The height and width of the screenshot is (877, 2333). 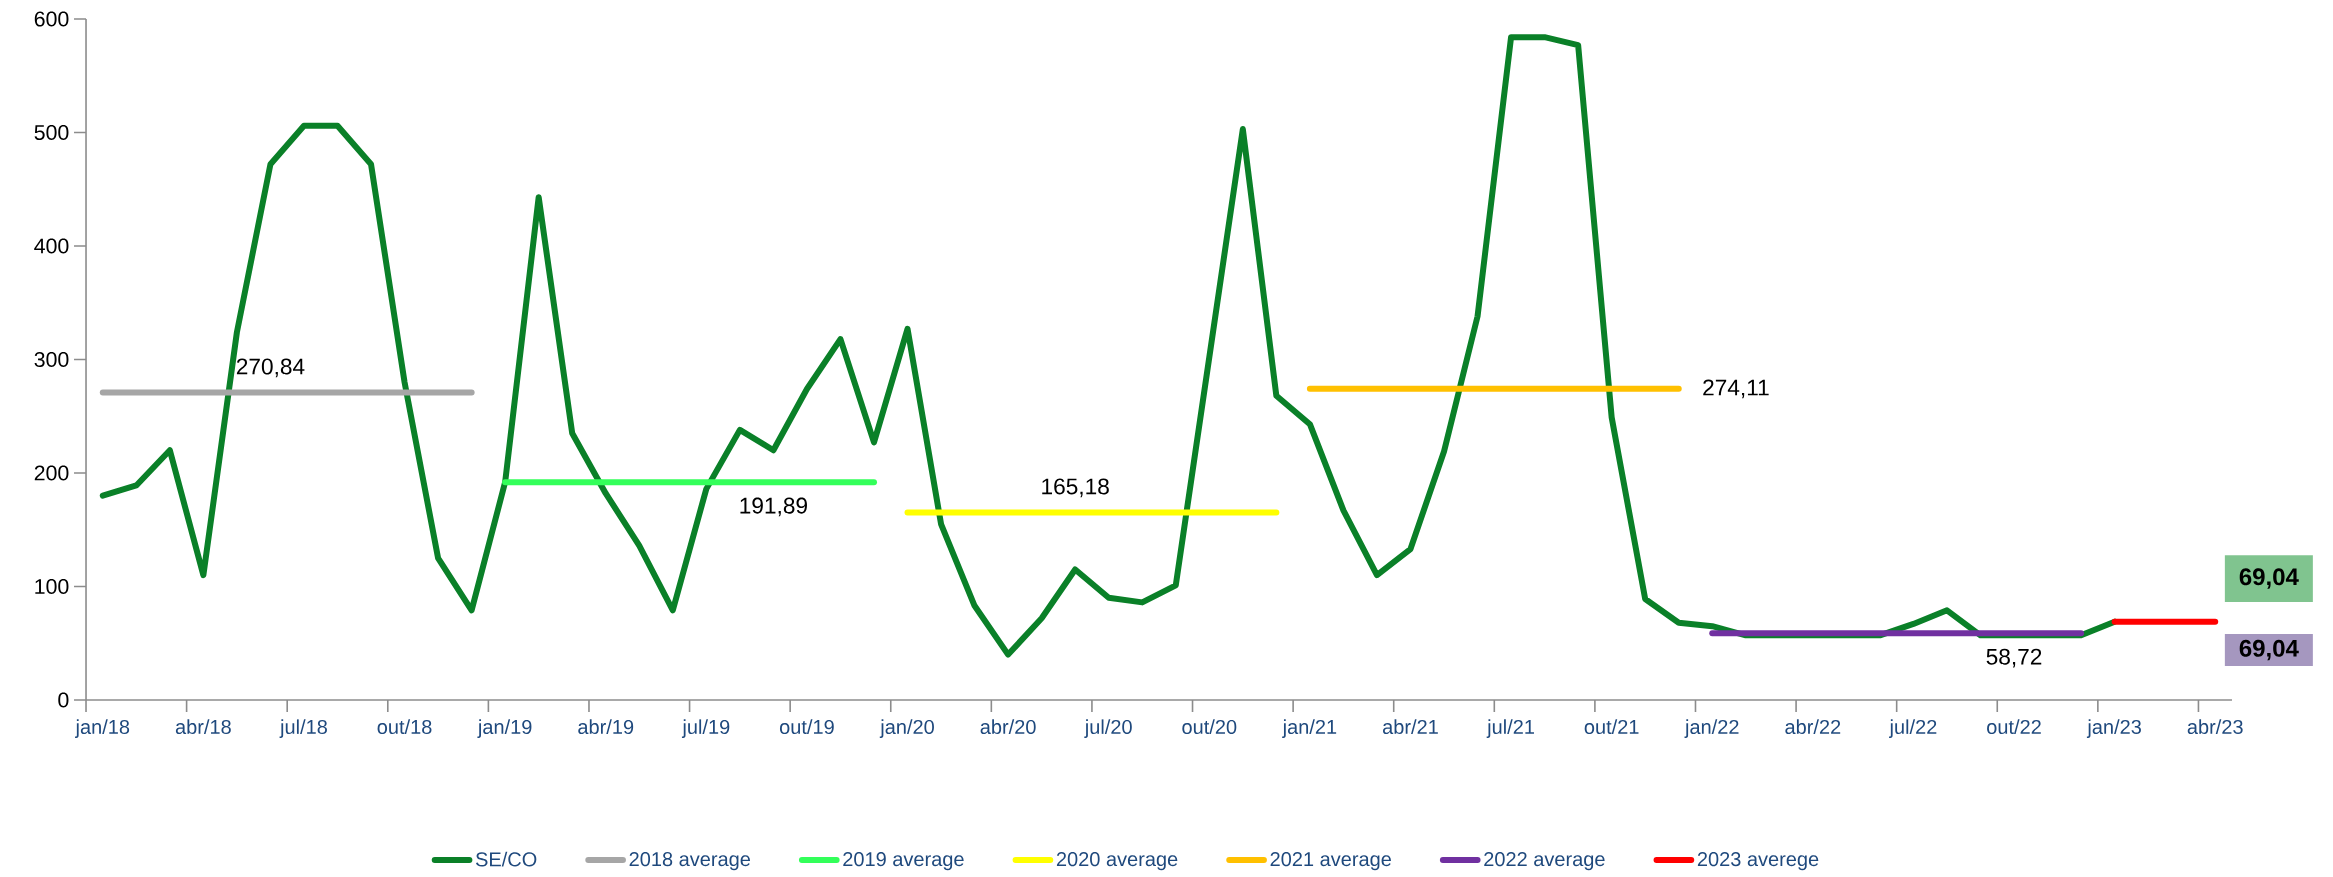 What do you see at coordinates (1758, 861) in the screenshot?
I see `legend-label: 2023 averege` at bounding box center [1758, 861].